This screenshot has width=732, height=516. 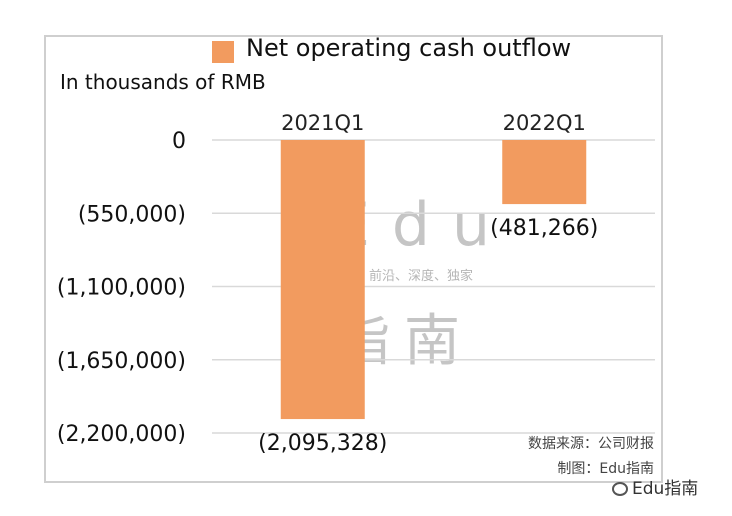 I want to click on maker-note: 制图：Edu指南, so click(x=605, y=469).